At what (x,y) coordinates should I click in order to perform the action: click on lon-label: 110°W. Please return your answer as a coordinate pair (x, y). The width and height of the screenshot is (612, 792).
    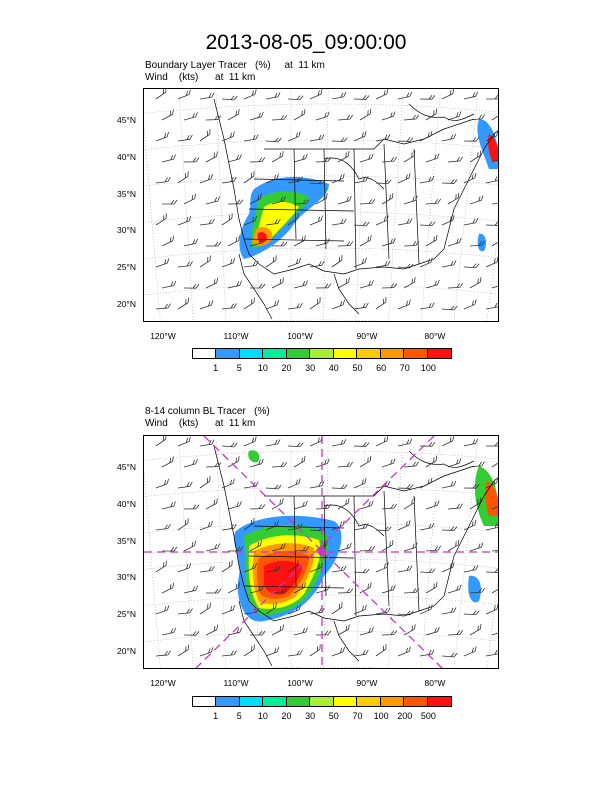
    Looking at the image, I should click on (236, 336).